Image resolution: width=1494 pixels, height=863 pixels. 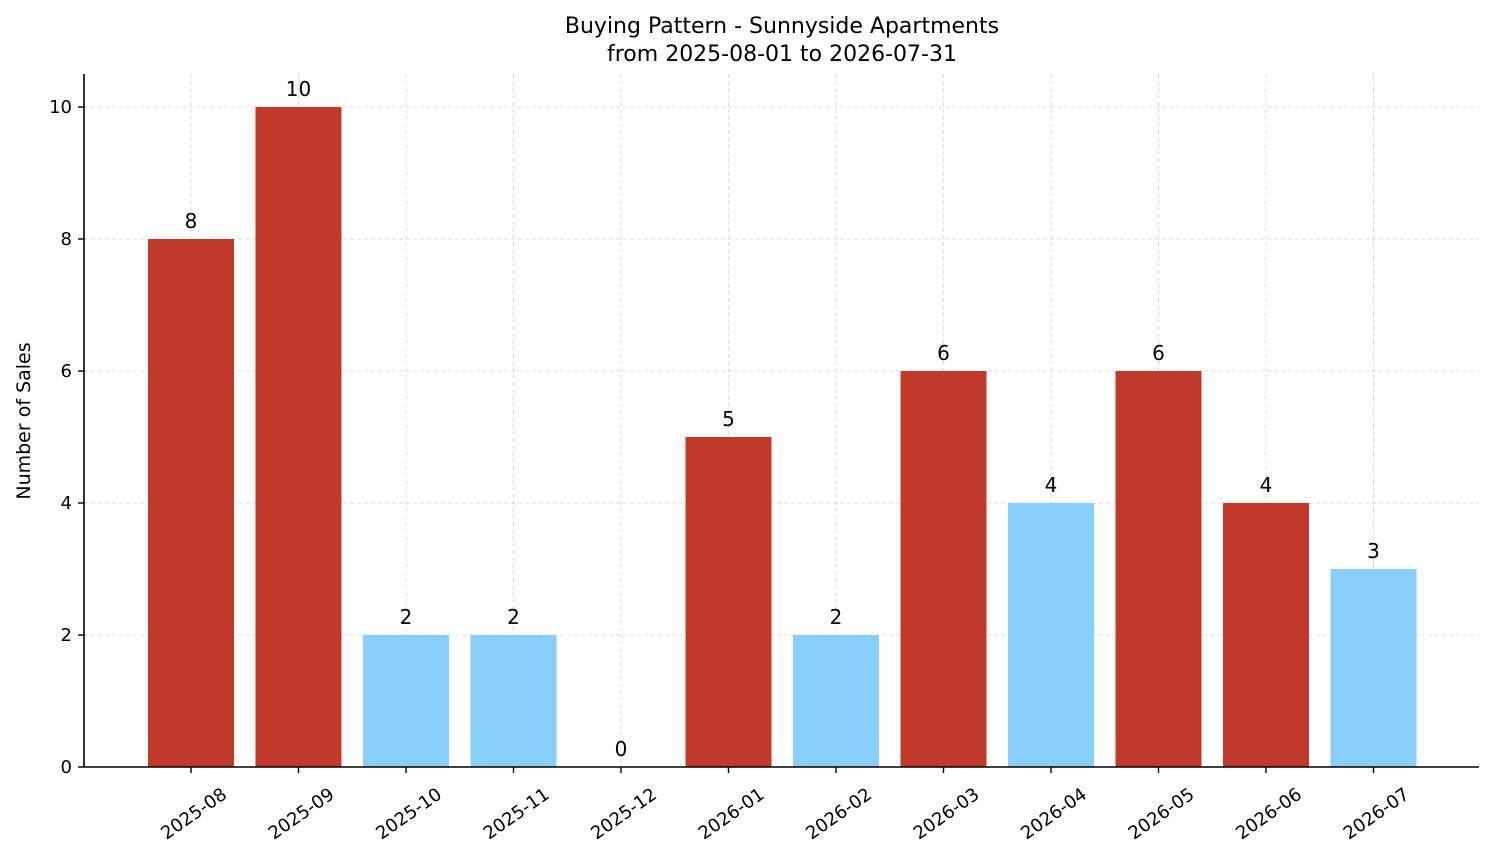 What do you see at coordinates (66, 767) in the screenshot?
I see `y-tick-label-0: 0` at bounding box center [66, 767].